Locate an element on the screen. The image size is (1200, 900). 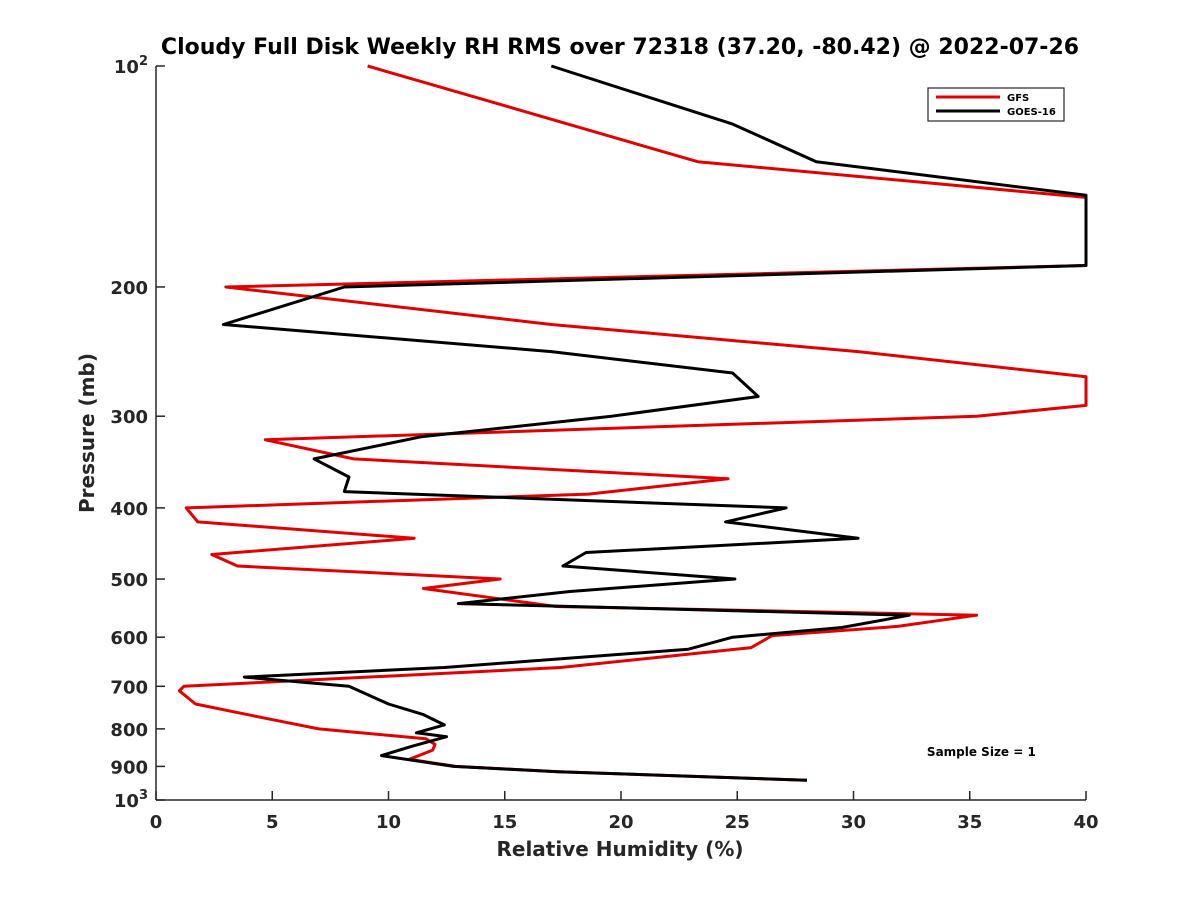
x-tick-label: 10 is located at coordinates (388, 822).